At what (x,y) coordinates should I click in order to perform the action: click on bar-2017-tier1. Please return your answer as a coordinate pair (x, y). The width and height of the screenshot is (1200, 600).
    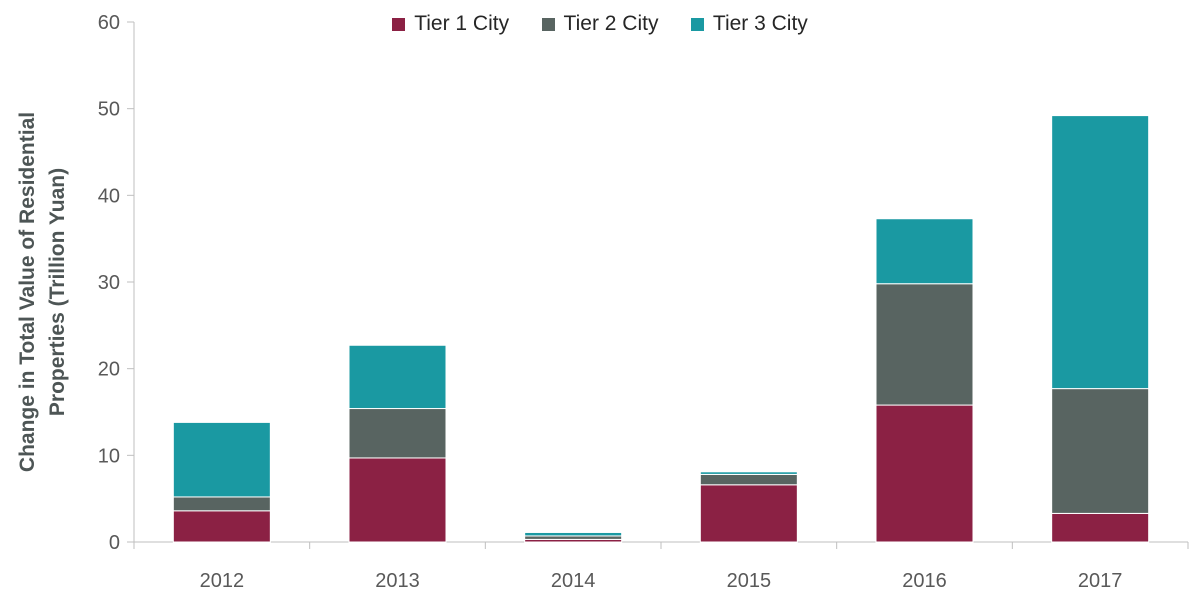
    Looking at the image, I should click on (1100, 527).